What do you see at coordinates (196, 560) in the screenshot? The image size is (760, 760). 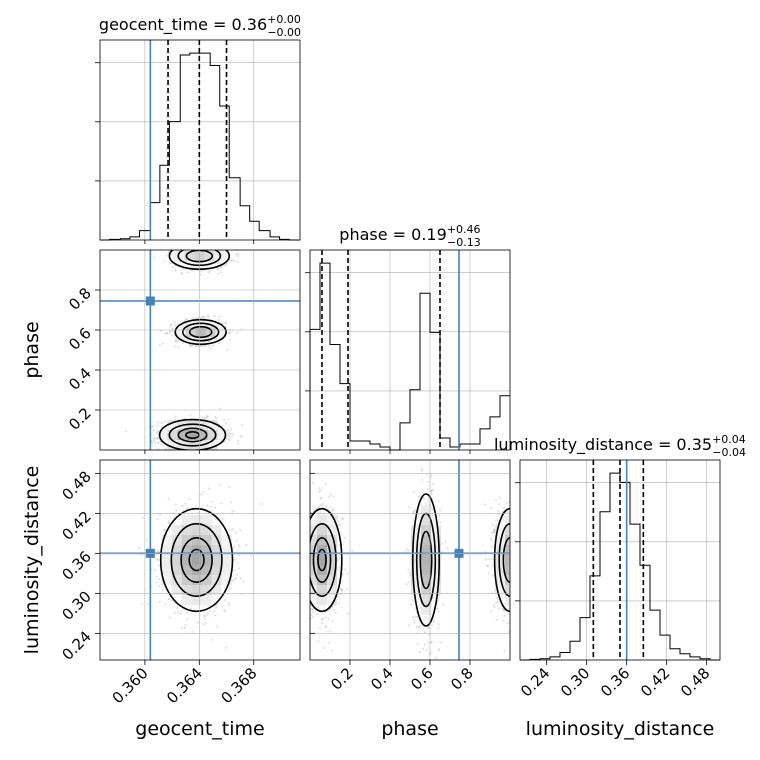 I see `contour-line` at bounding box center [196, 560].